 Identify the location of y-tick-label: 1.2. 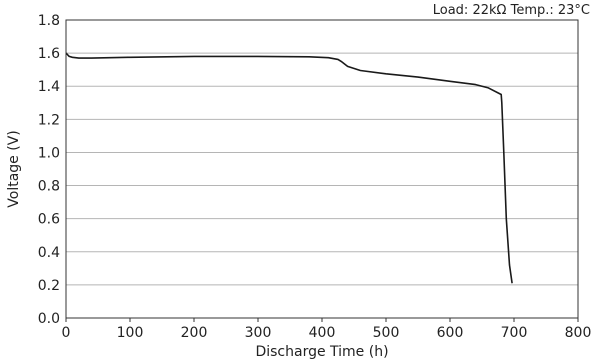
(49, 120).